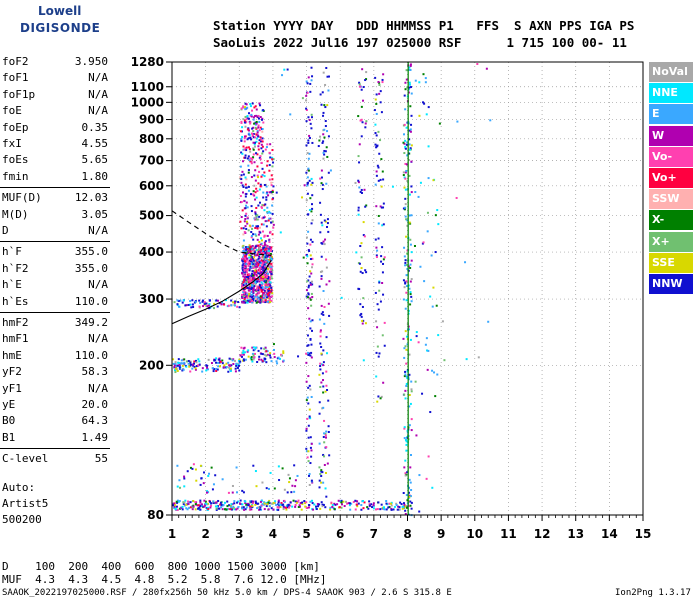 The height and width of the screenshot is (600, 700). What do you see at coordinates (15, 78) in the screenshot?
I see `param-label: foF1` at bounding box center [15, 78].